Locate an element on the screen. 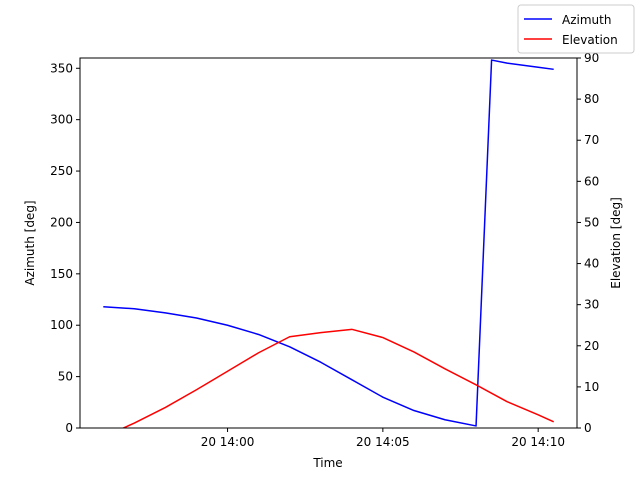  right-y-tick-label: 50 is located at coordinates (591, 222).